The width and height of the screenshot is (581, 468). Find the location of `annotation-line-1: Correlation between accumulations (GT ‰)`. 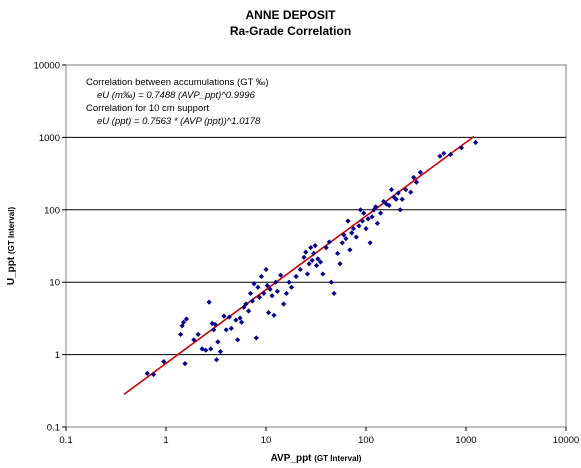

annotation-line-1: Correlation between accumulations (GT ‰) is located at coordinates (177, 82).